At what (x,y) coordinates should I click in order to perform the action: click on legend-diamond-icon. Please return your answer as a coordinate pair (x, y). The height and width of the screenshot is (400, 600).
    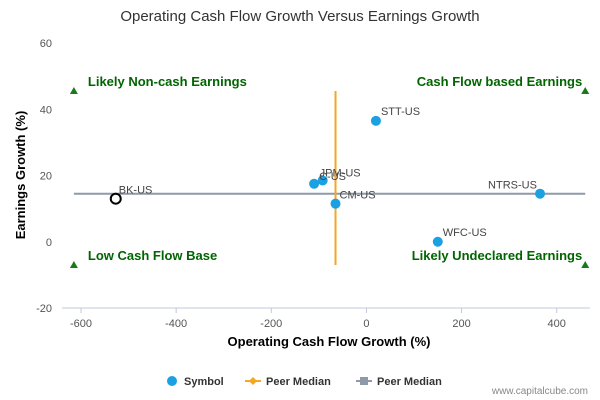
    Looking at the image, I should click on (253, 381).